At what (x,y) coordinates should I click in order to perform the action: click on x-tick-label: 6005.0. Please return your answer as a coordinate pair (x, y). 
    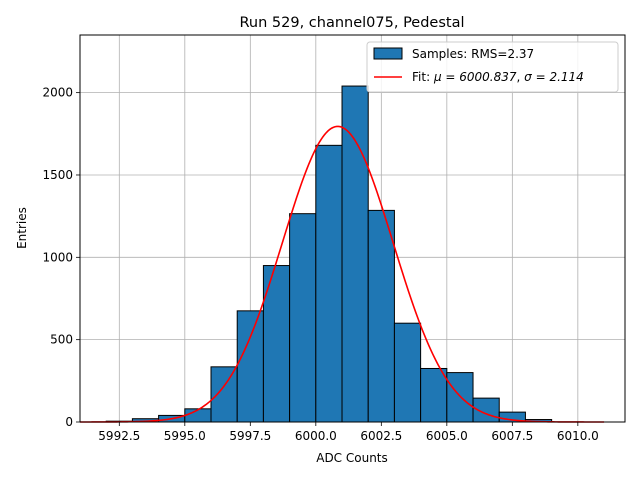
    Looking at the image, I should click on (447, 436).